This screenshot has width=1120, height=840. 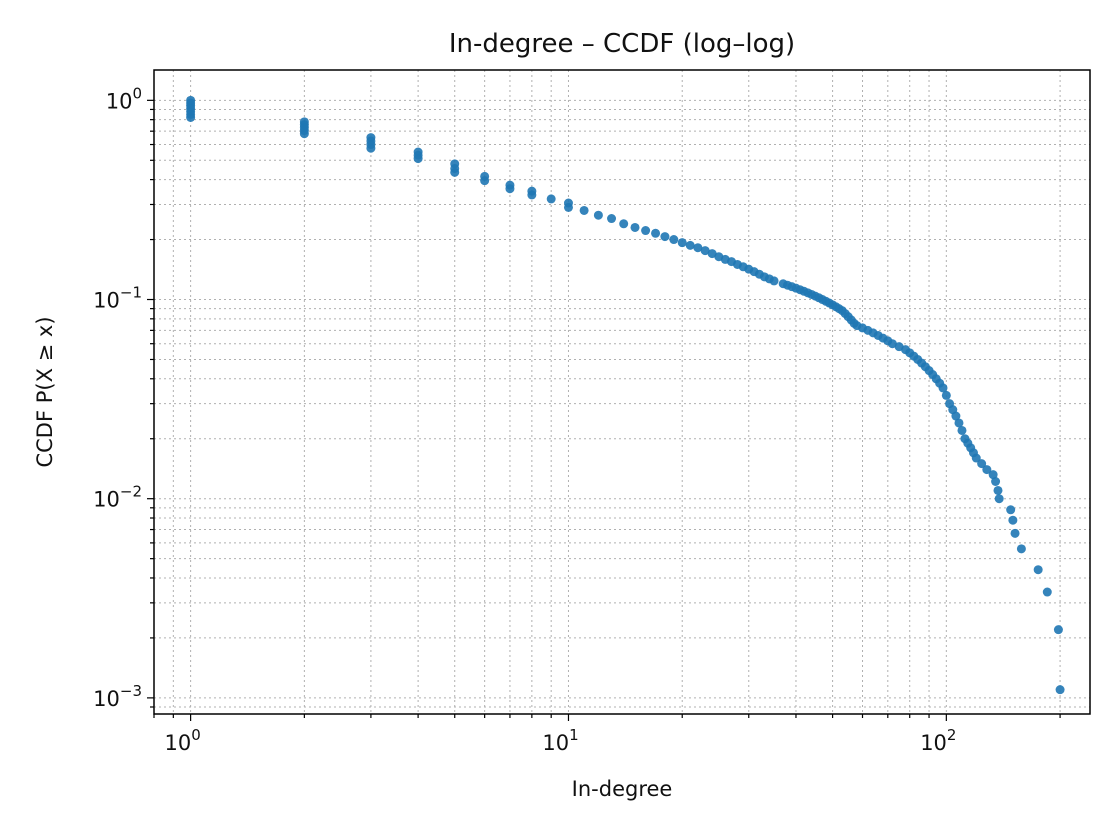 What do you see at coordinates (622, 44) in the screenshot?
I see `chart-title: In-degree – CCDF (log–log)` at bounding box center [622, 44].